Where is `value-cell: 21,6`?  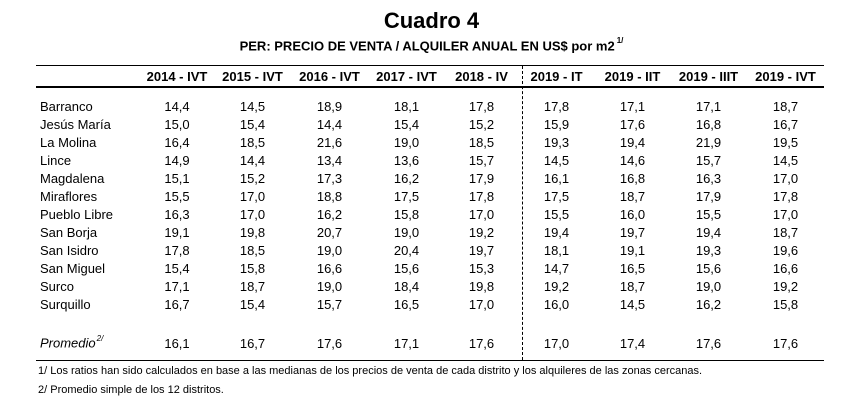 value-cell: 21,6 is located at coordinates (329, 142).